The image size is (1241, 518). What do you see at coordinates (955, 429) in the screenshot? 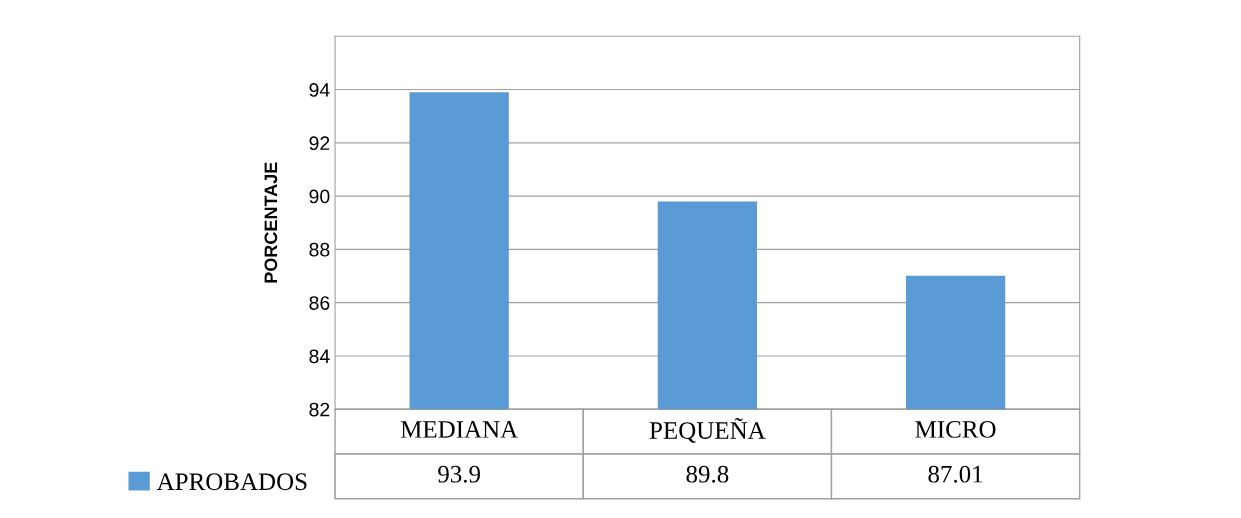
I see `x-tick-label: MICRO` at bounding box center [955, 429].